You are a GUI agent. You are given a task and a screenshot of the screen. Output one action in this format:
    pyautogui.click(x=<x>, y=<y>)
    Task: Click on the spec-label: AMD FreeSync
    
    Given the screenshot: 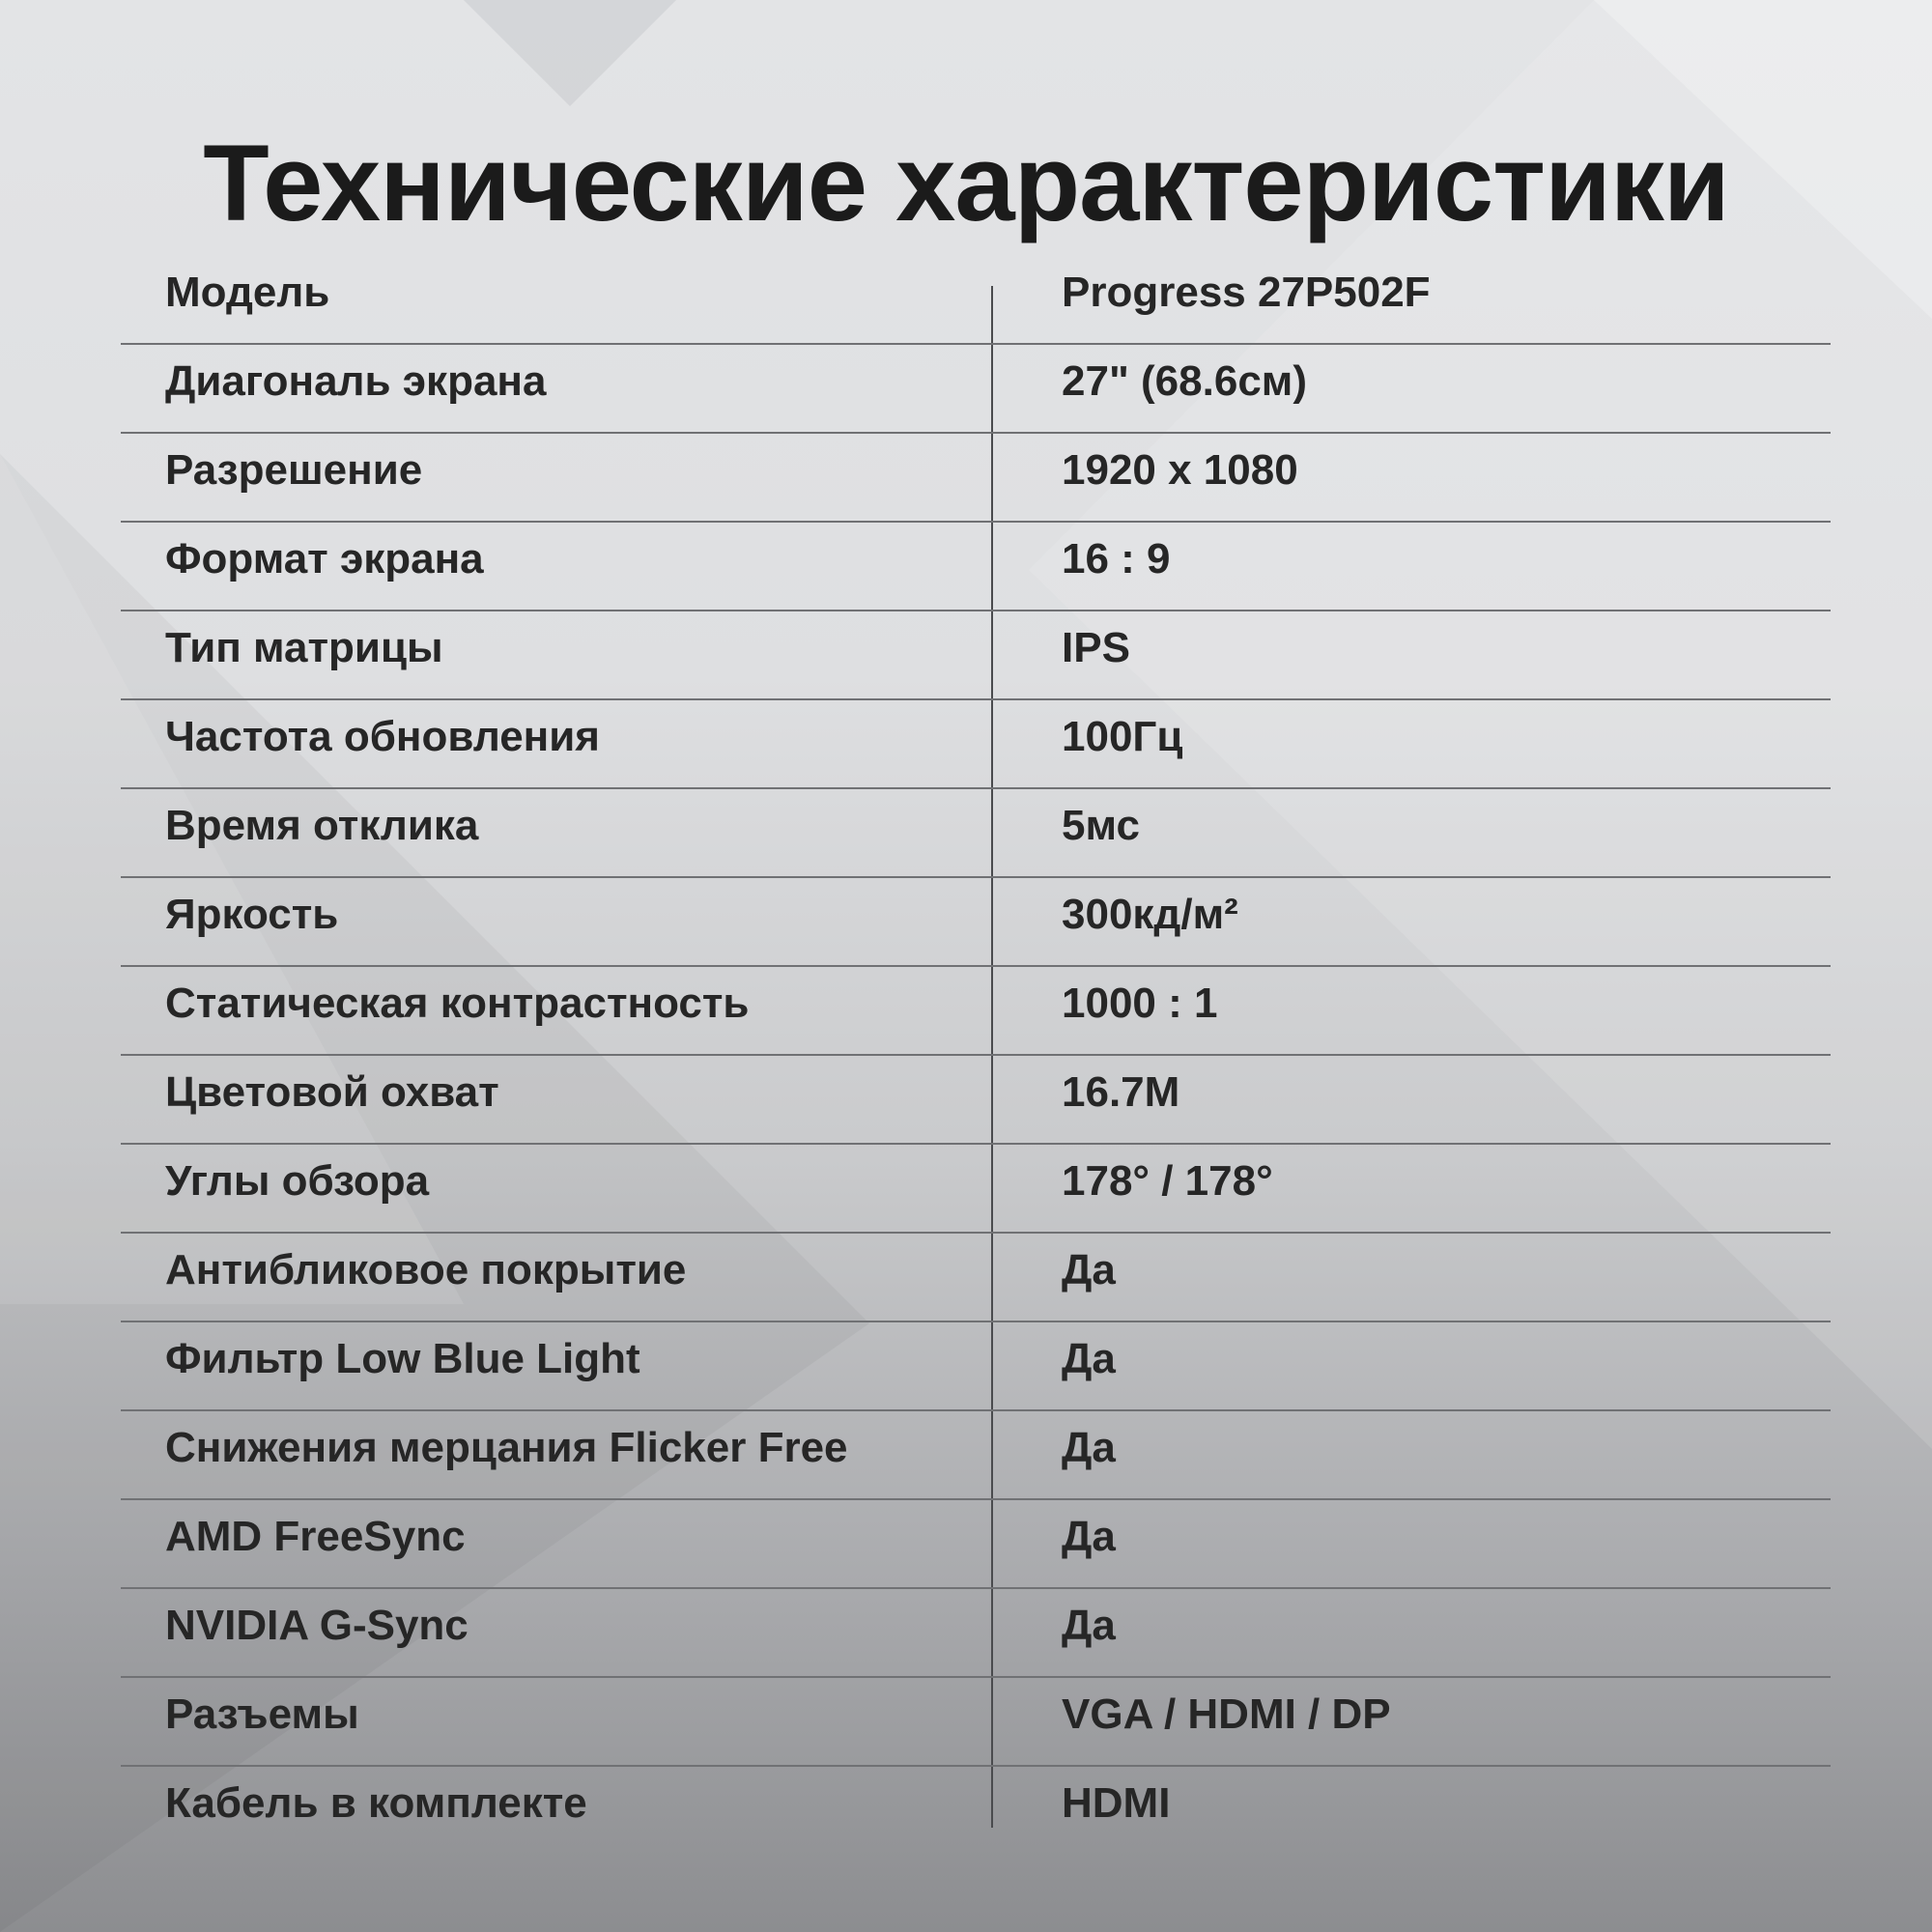 What is the action you would take?
    pyautogui.click(x=315, y=1536)
    